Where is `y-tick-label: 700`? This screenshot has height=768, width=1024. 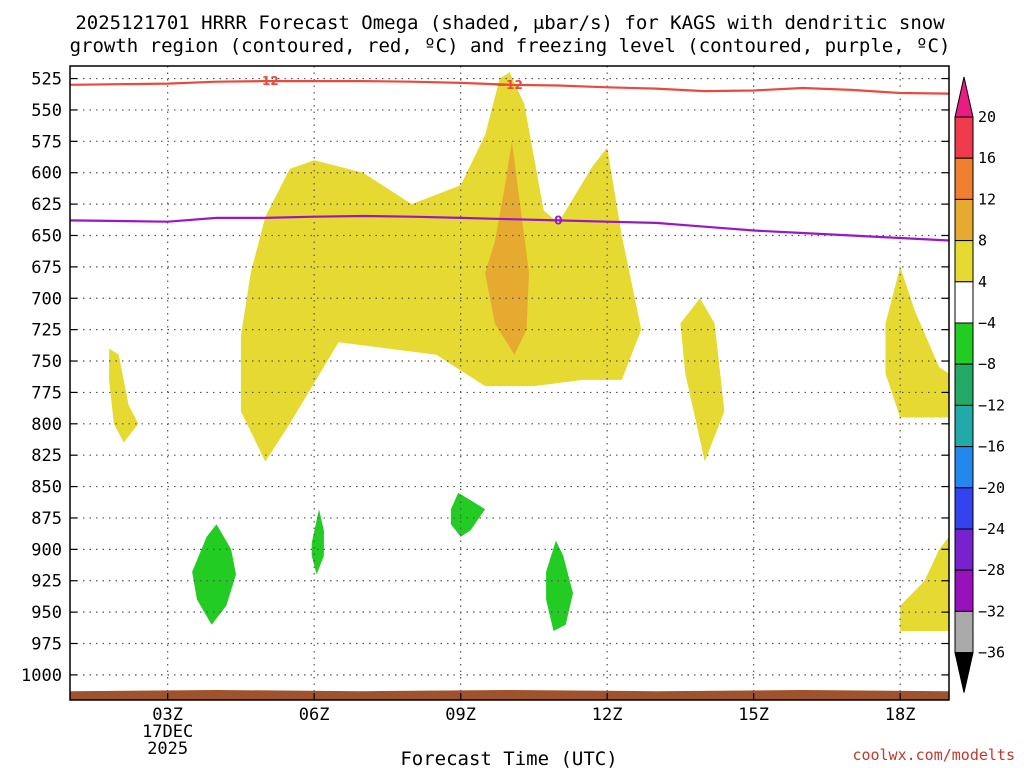
y-tick-label: 700 is located at coordinates (46, 299).